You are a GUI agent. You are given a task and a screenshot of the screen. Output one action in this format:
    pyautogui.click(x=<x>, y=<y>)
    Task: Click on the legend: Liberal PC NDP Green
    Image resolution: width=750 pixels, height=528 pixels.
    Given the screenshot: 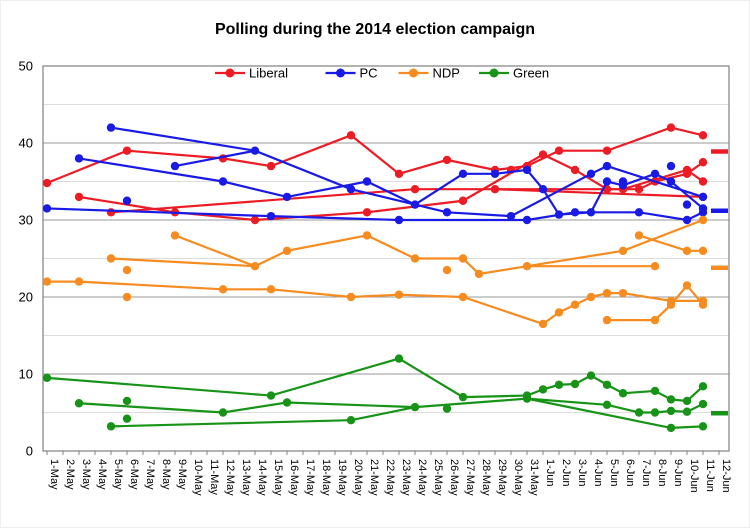 What is the action you would take?
    pyautogui.click(x=382, y=73)
    